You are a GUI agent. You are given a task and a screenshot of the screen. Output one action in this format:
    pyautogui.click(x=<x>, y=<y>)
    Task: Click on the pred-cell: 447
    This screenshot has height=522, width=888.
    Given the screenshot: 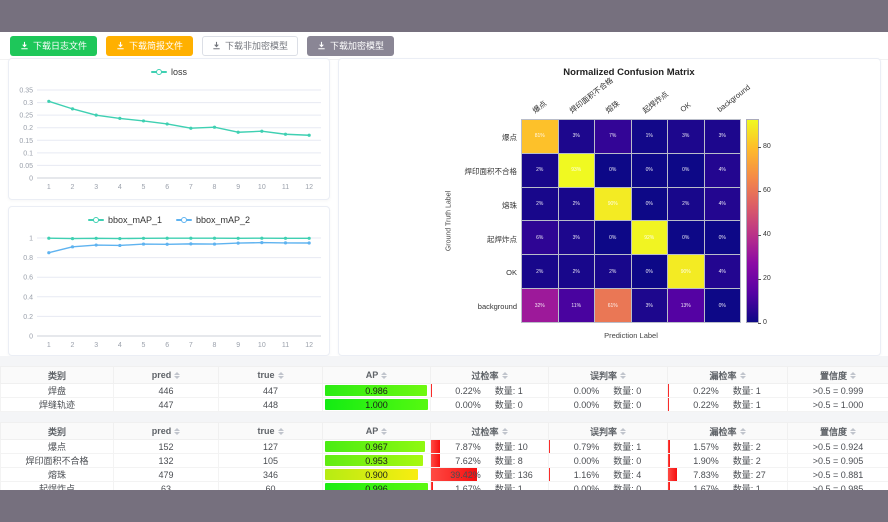 What is the action you would take?
    pyautogui.click(x=166, y=404)
    